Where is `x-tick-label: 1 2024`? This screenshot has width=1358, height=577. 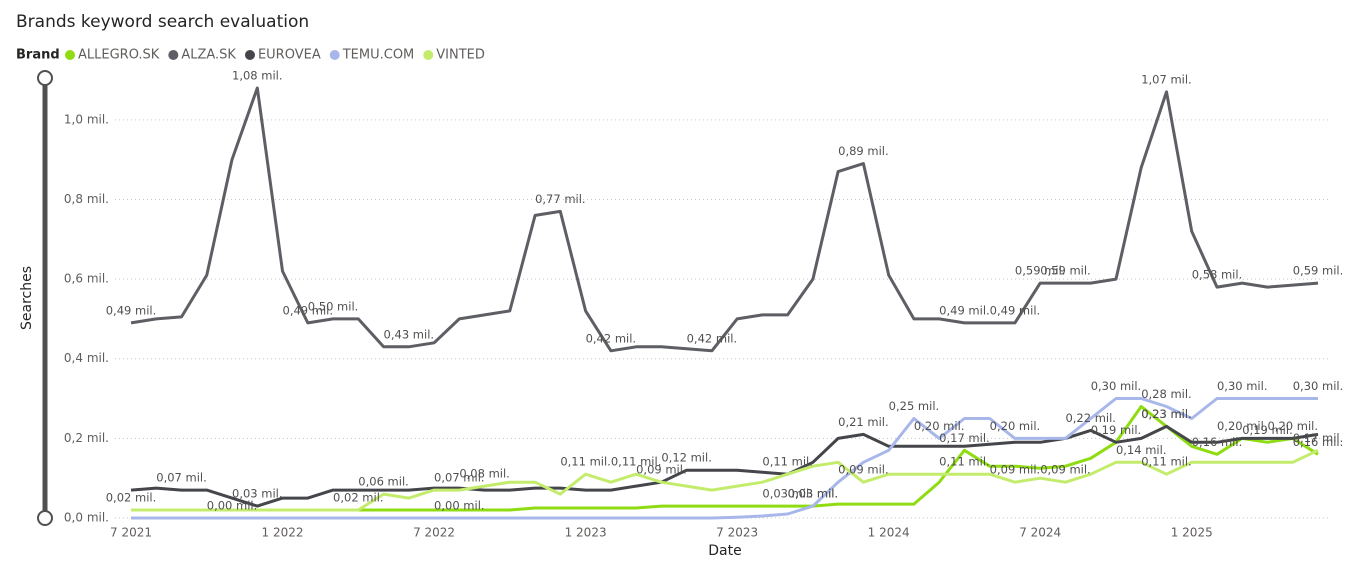 x-tick-label: 1 2024 is located at coordinates (889, 533).